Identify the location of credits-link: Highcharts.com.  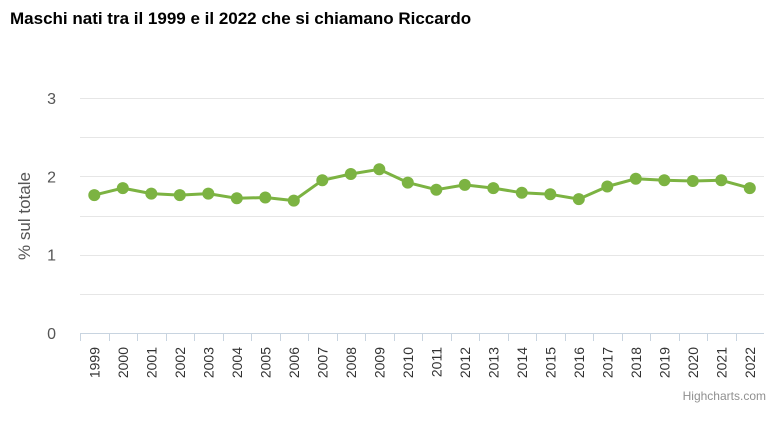
(724, 396).